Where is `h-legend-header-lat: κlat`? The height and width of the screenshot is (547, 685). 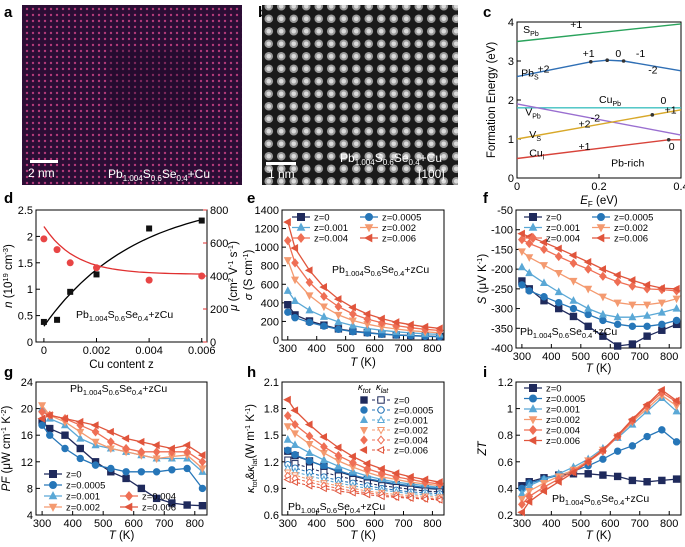
h-legend-header-lat: κlat is located at coordinates (382, 388).